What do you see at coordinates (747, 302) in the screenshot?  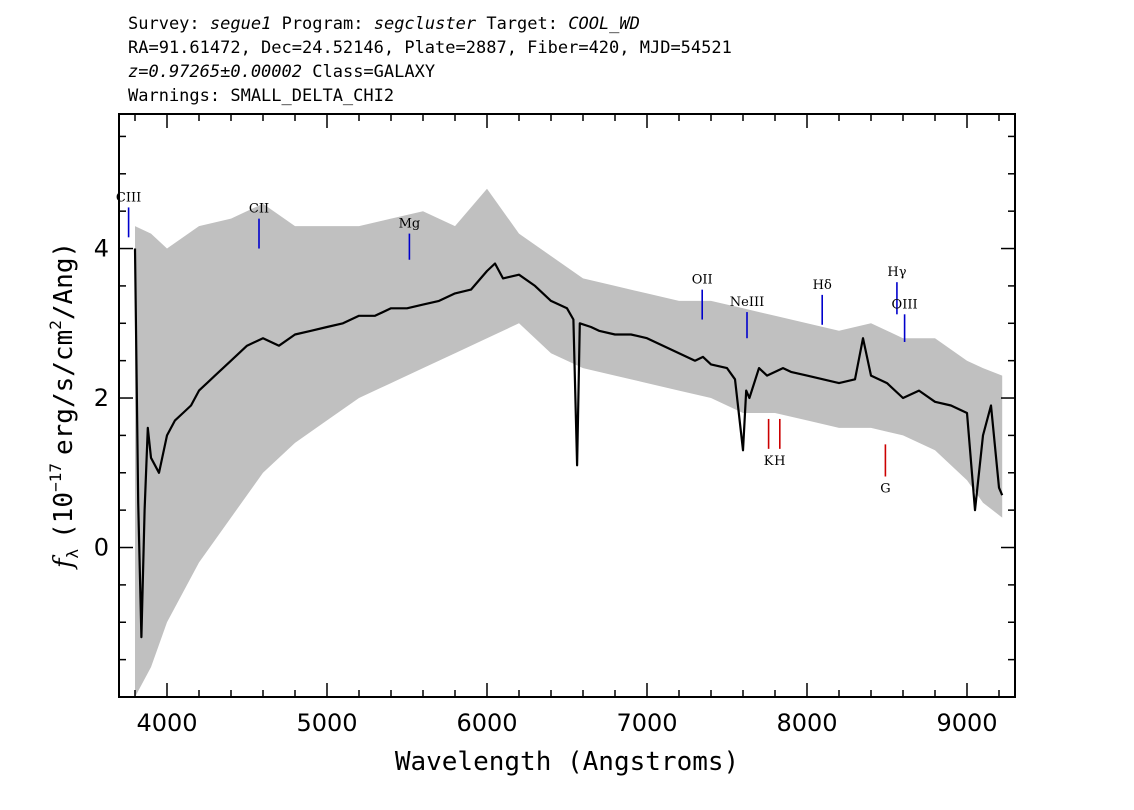 I see `line-marker-label: NeIII` at bounding box center [747, 302].